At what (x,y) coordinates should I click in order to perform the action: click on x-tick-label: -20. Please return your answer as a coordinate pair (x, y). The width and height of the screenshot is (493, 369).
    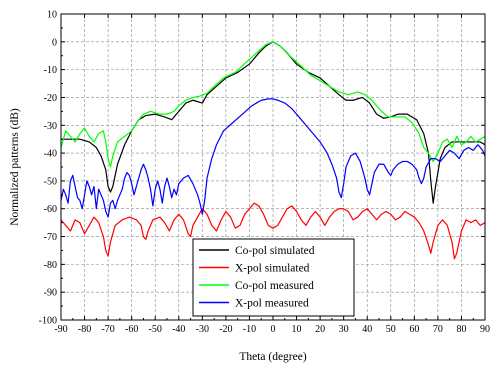
    Looking at the image, I should click on (225, 329).